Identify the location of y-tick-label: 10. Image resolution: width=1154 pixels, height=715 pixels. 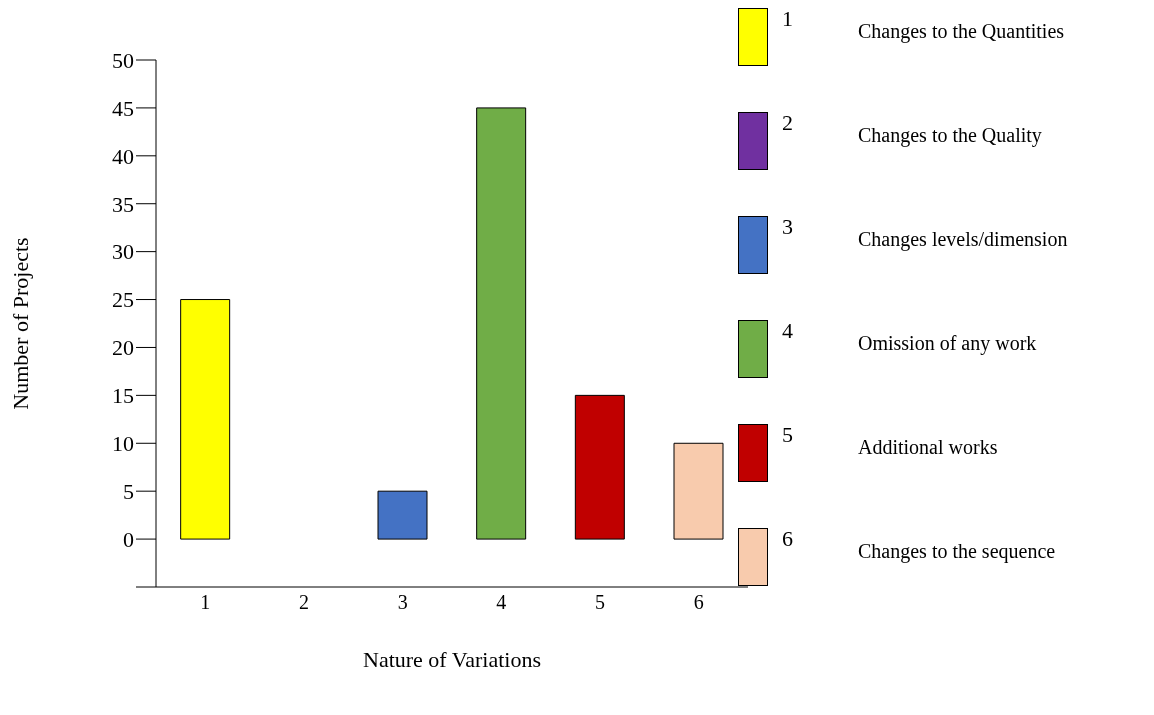
(123, 444).